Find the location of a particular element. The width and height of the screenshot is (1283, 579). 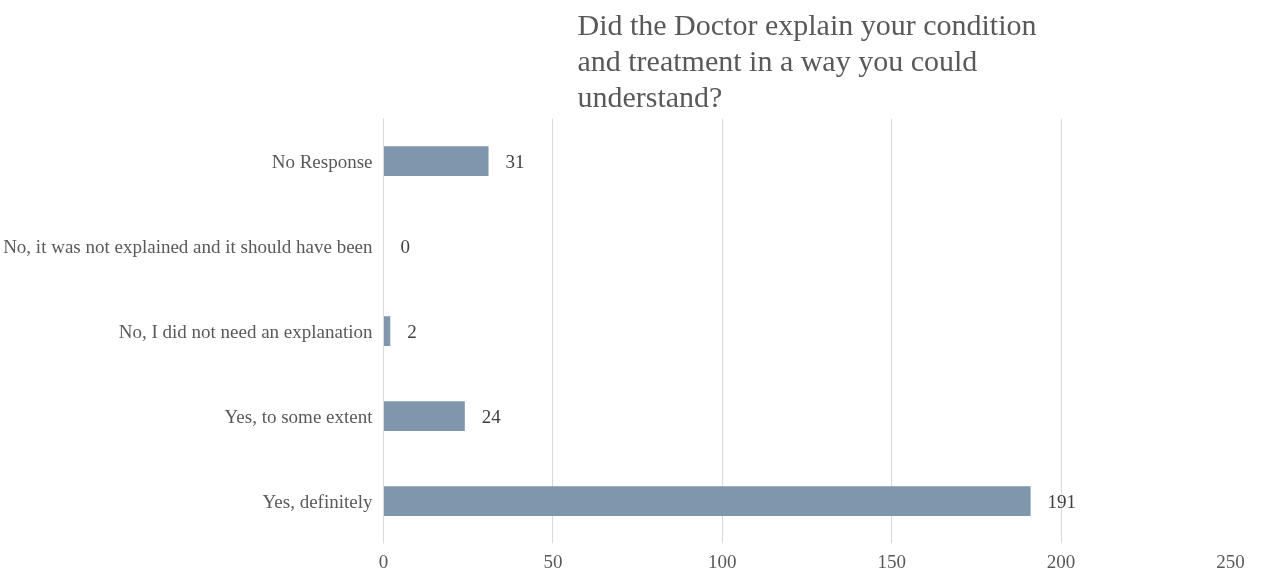

y-tick-label: Yes, to some extent is located at coordinates (299, 416).